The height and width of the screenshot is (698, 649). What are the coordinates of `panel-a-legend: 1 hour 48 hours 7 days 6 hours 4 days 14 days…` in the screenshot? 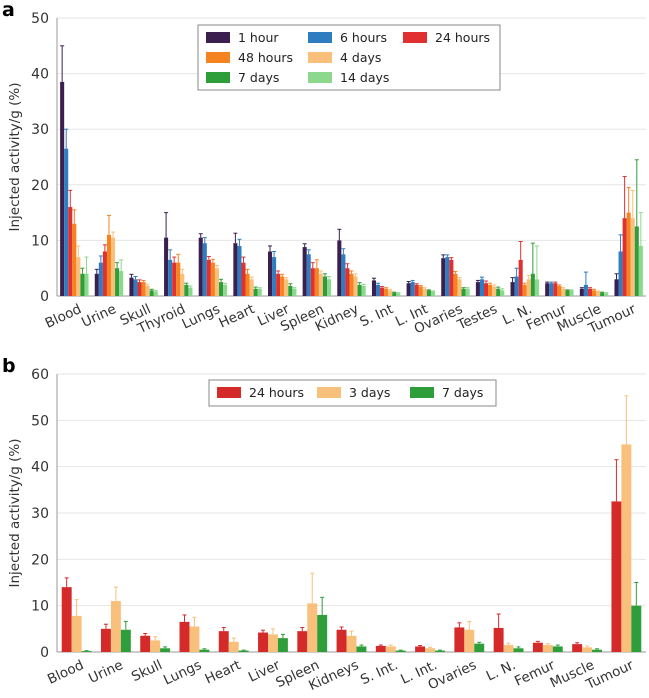 It's located at (349, 57).